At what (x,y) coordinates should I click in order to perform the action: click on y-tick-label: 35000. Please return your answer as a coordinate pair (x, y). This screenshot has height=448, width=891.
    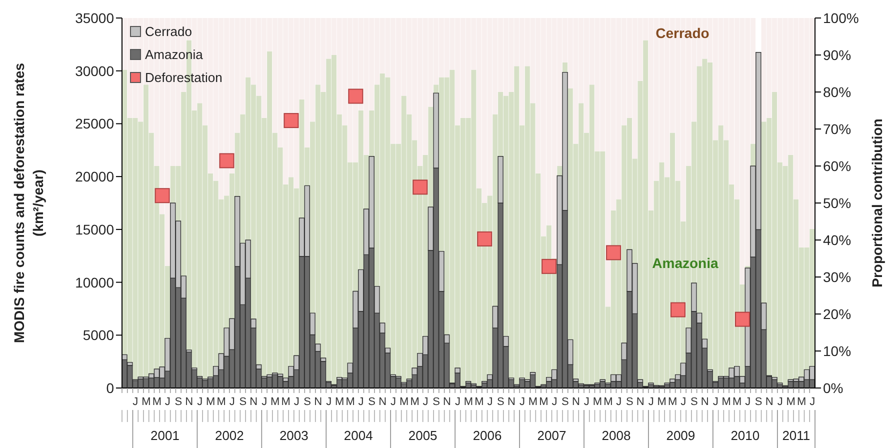
    Looking at the image, I should click on (94, 18).